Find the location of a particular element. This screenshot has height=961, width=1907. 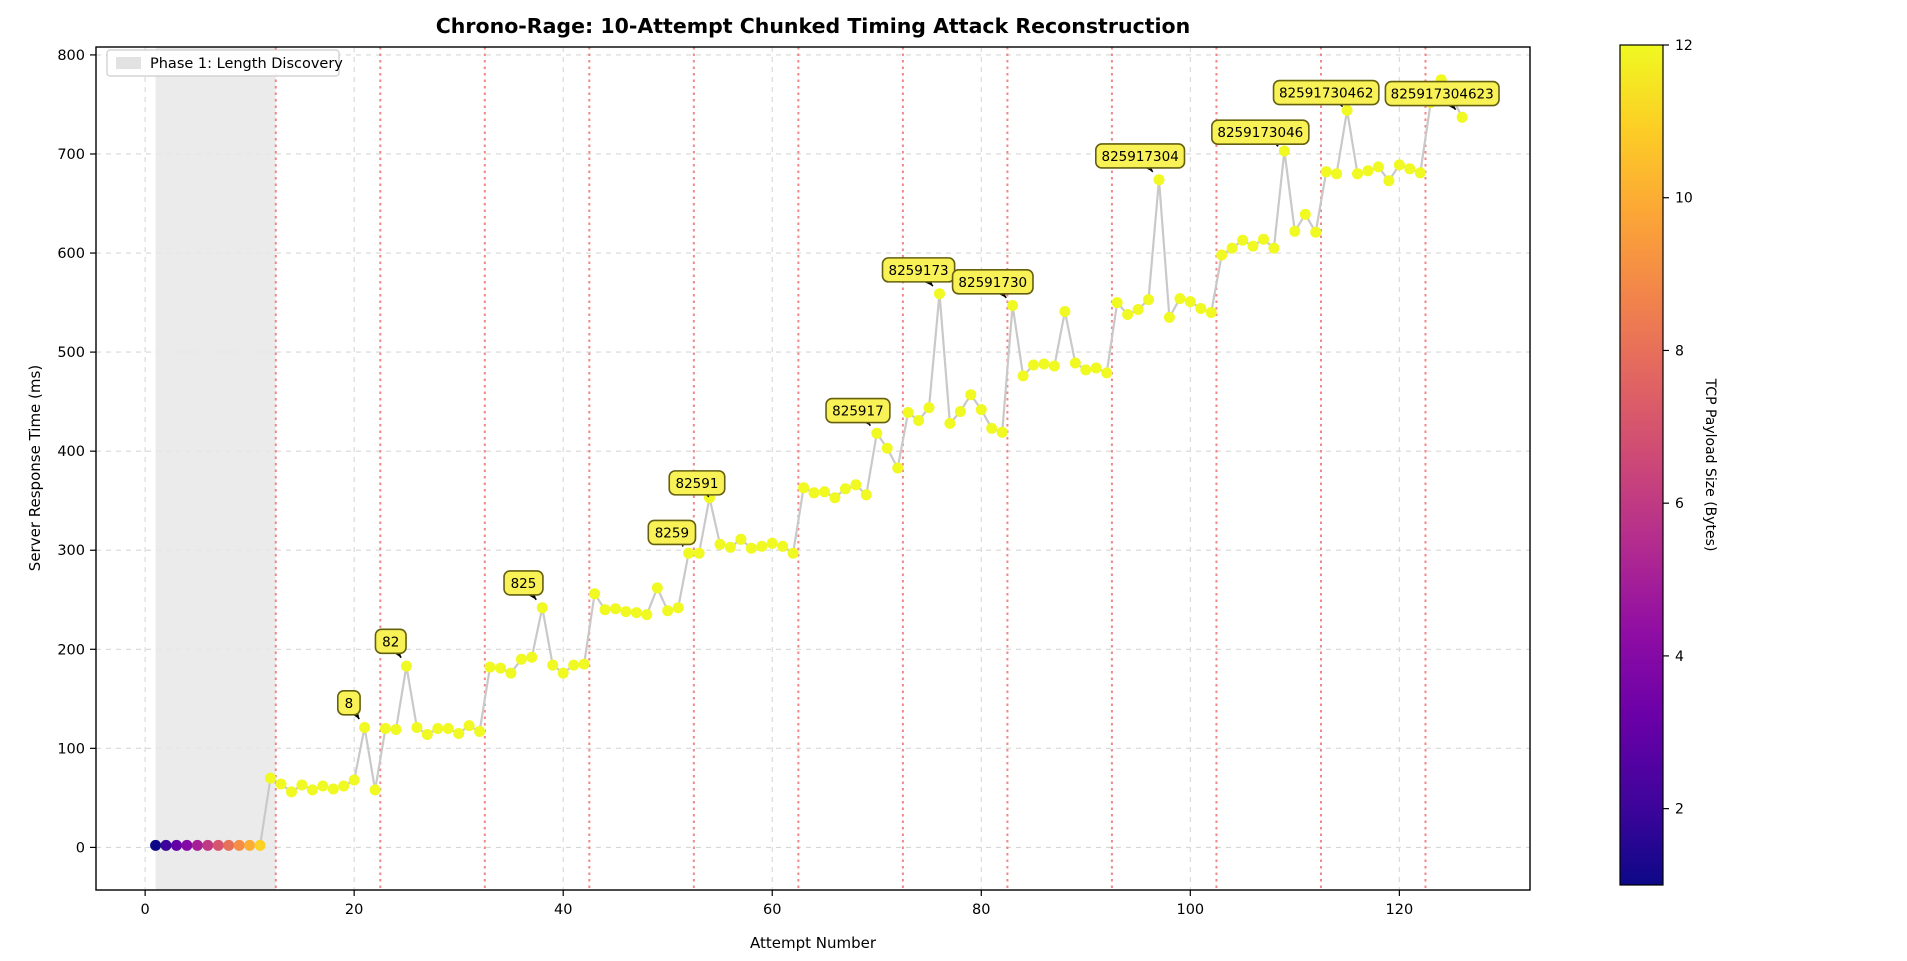

x-tick-label: 120 is located at coordinates (1400, 910).